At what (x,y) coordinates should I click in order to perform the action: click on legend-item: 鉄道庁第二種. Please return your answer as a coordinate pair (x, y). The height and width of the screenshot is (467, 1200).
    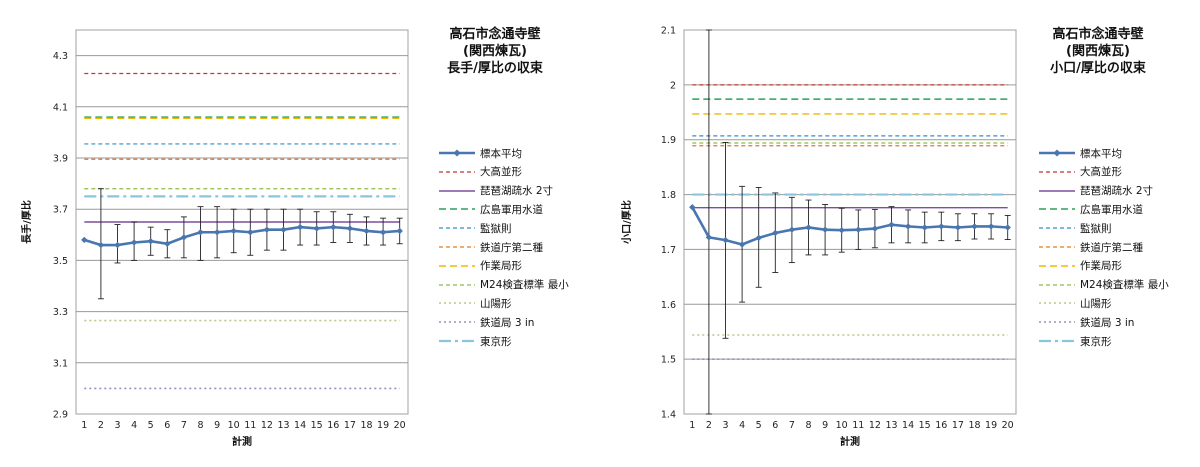
    Looking at the image, I should click on (1090, 247).